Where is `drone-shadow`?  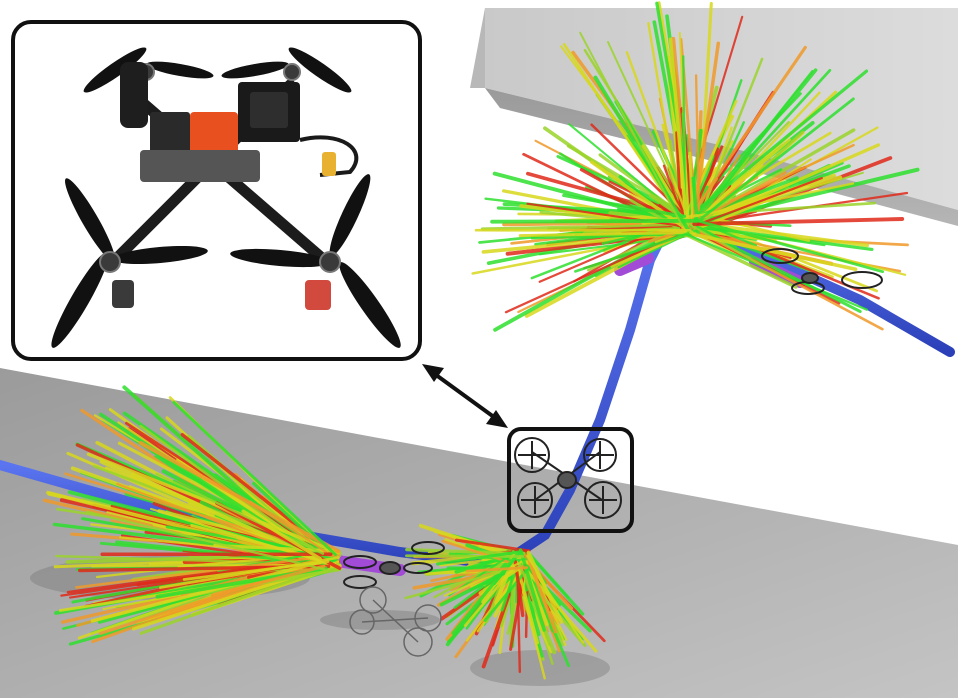 drone-shadow is located at coordinates (395, 621).